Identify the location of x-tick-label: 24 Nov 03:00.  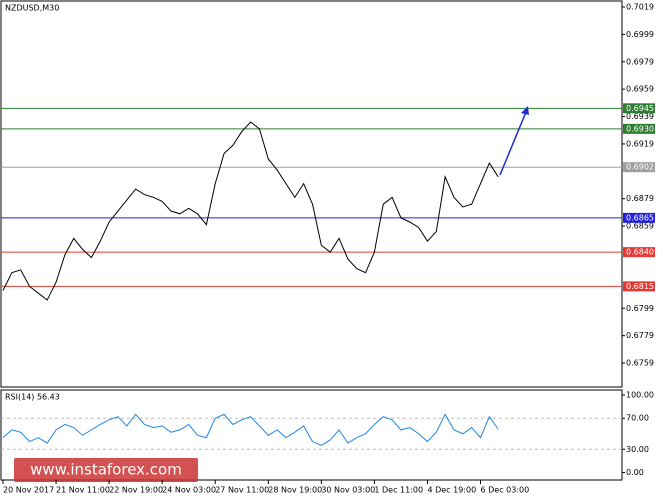
(189, 490).